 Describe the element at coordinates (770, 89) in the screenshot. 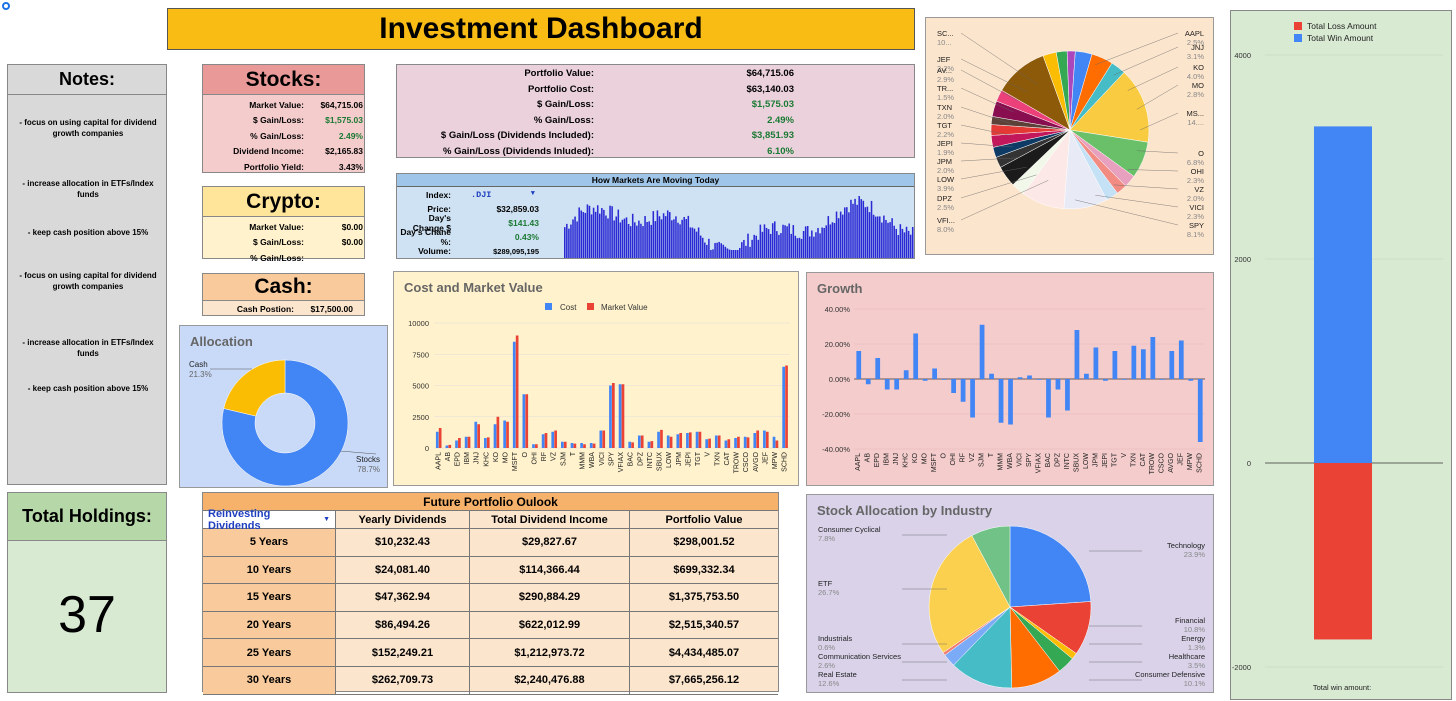

I see `row-value: $63,140.03` at that location.